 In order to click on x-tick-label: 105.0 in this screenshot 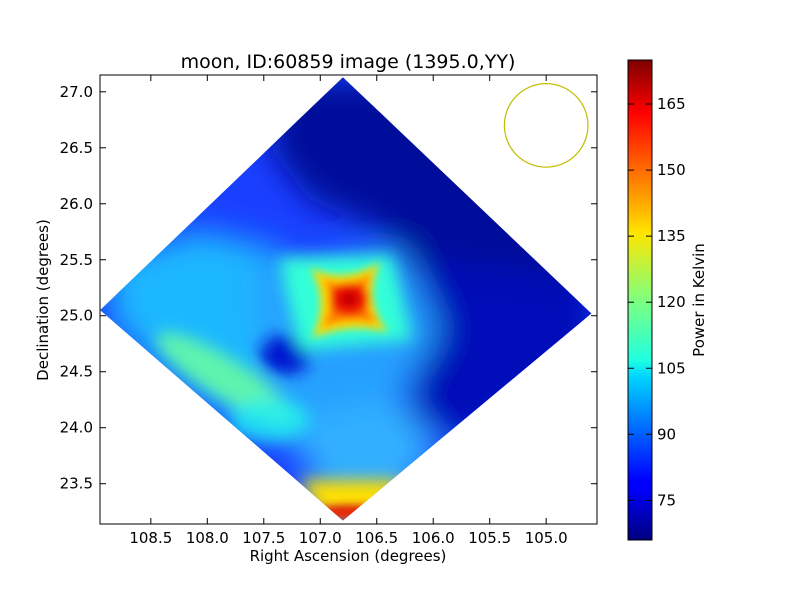, I will do `click(546, 538)`.